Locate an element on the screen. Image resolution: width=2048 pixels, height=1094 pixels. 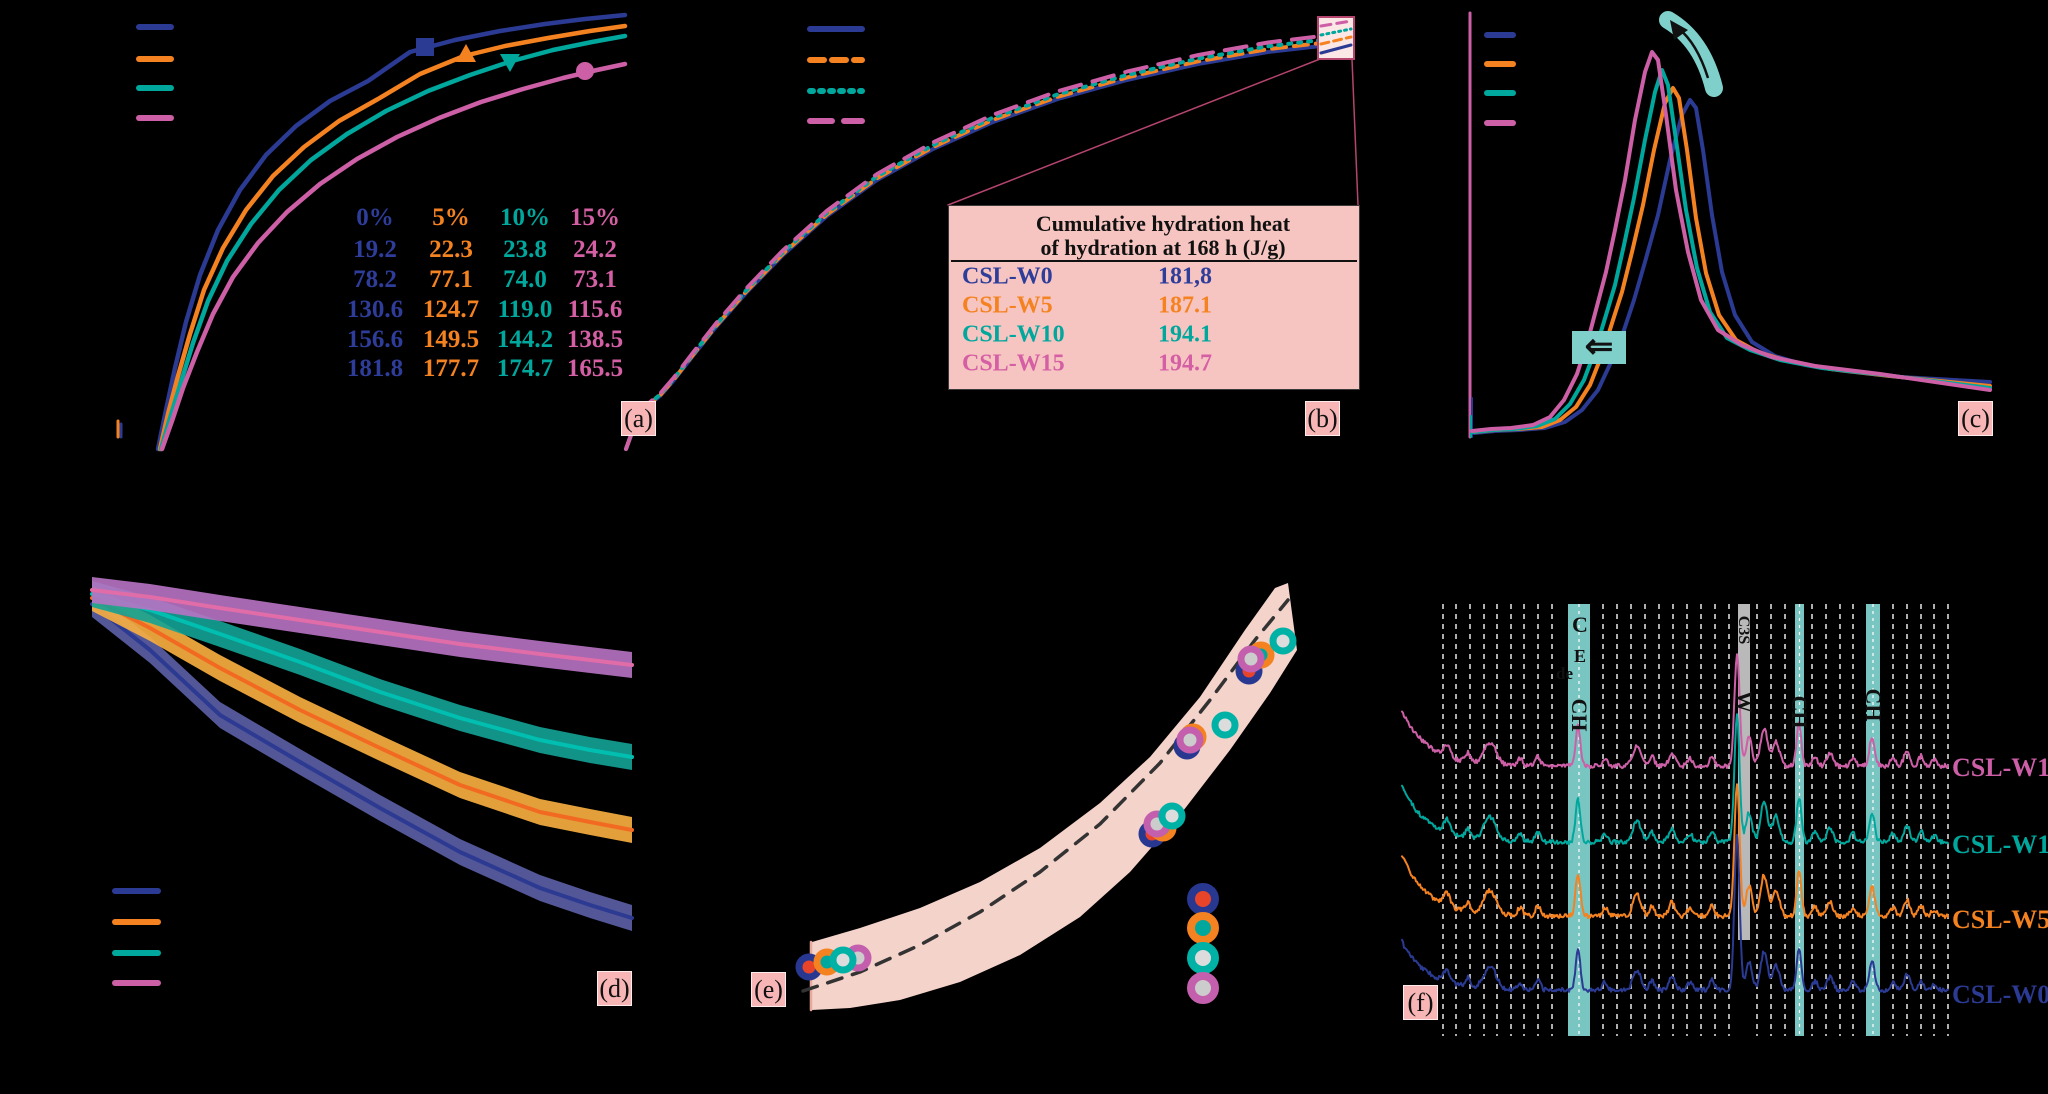
CSL-W5-xrd-trace is located at coordinates (1675, 851).